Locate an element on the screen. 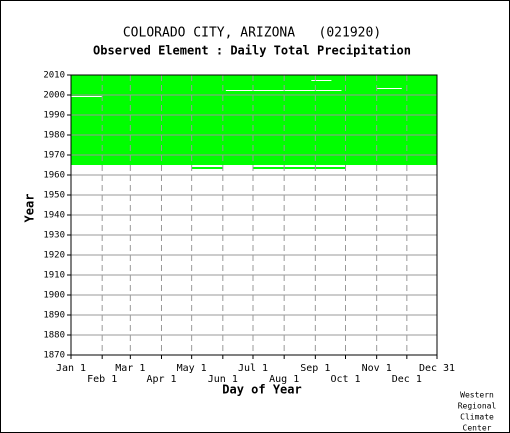  y-tick-label: 1990 is located at coordinates (54, 116).